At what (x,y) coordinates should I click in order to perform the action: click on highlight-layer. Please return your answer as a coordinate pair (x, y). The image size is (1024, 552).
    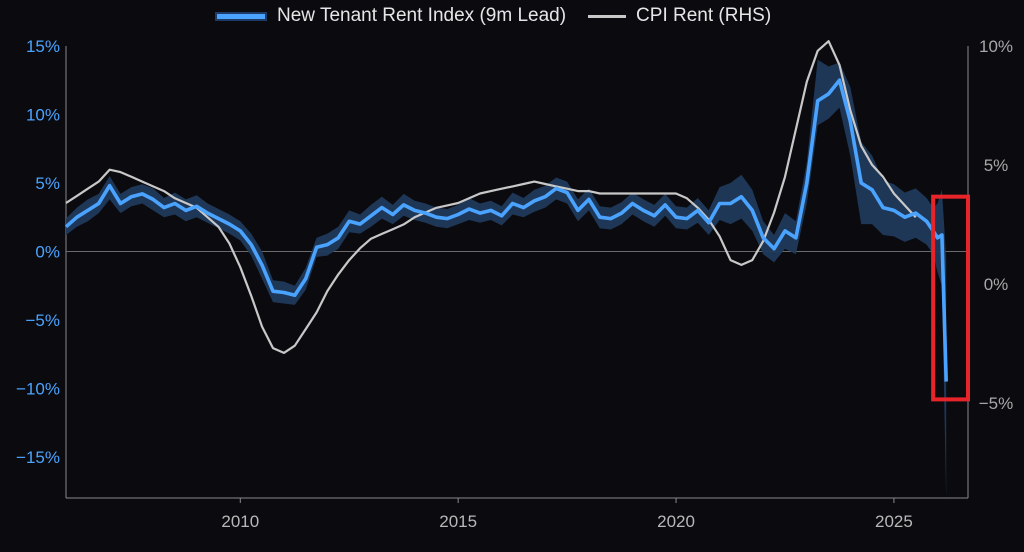
    Looking at the image, I should click on (950, 298).